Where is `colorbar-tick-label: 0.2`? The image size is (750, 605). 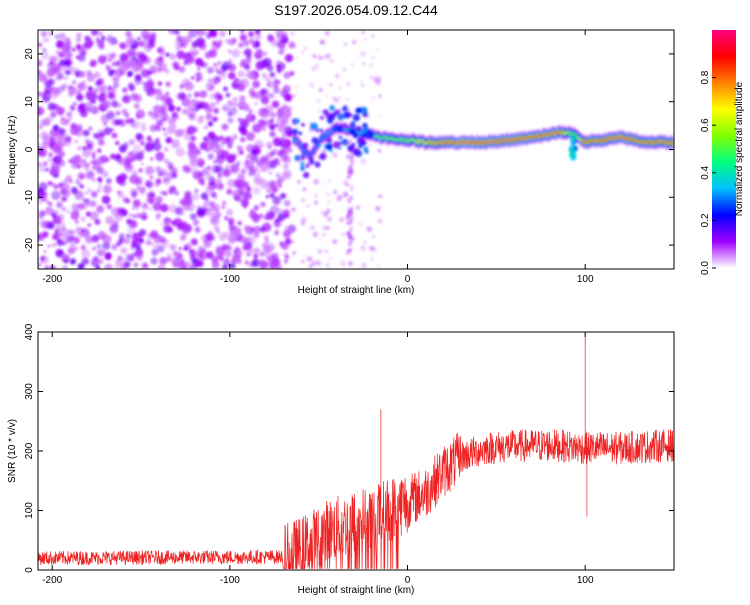 colorbar-tick-label: 0.2 is located at coordinates (705, 220).